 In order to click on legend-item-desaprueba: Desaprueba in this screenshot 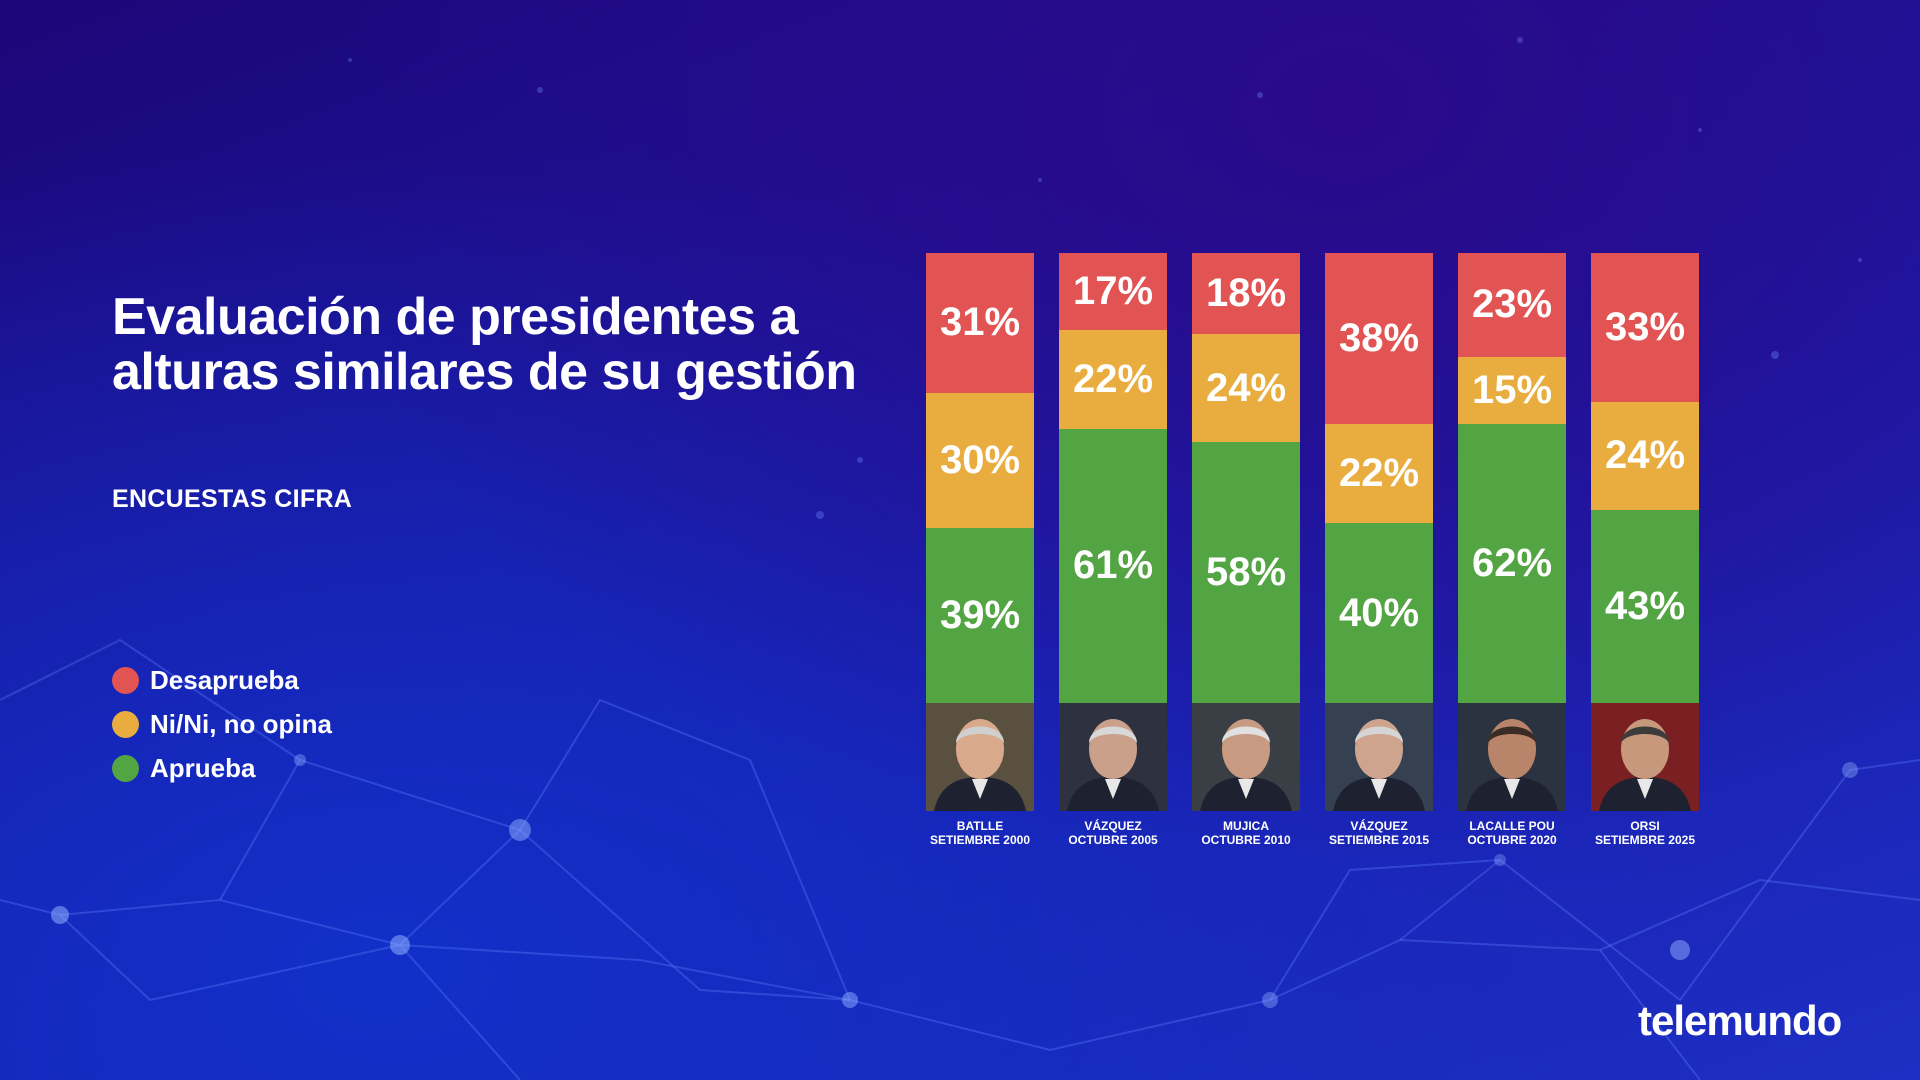, I will do `click(222, 680)`.